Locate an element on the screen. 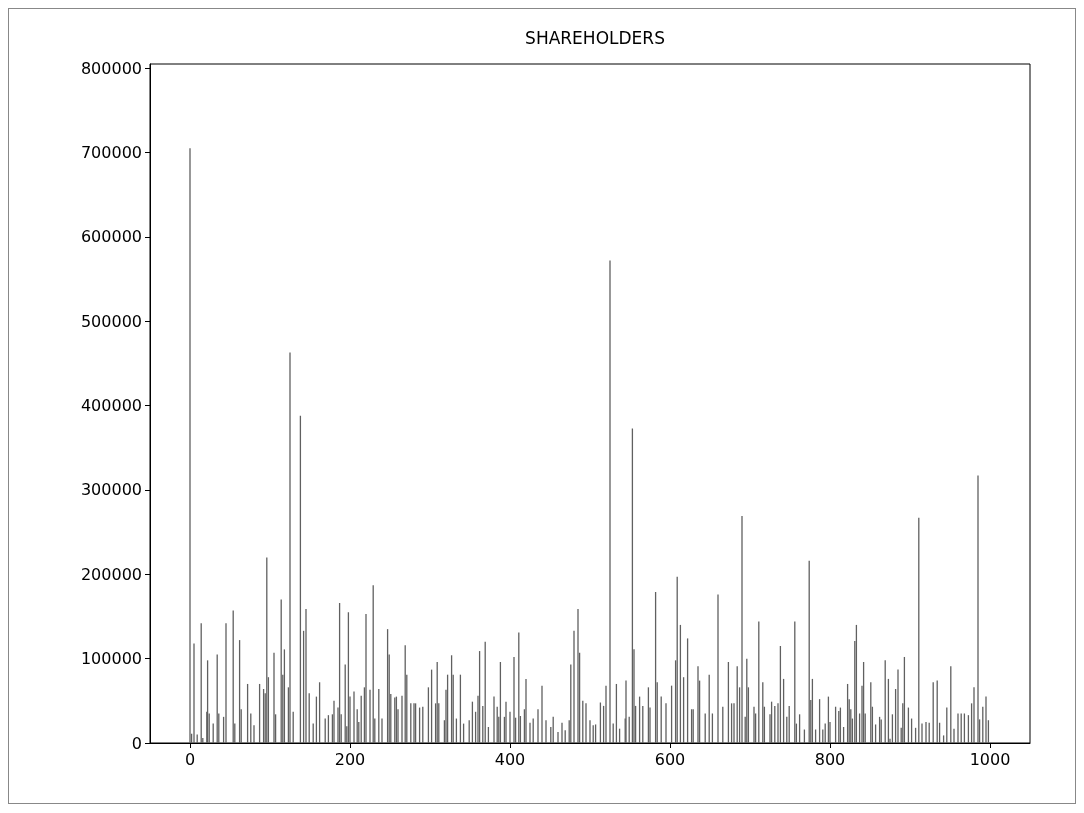 The image size is (1084, 813). y-tick-label: 600000 is located at coordinates (111, 237).